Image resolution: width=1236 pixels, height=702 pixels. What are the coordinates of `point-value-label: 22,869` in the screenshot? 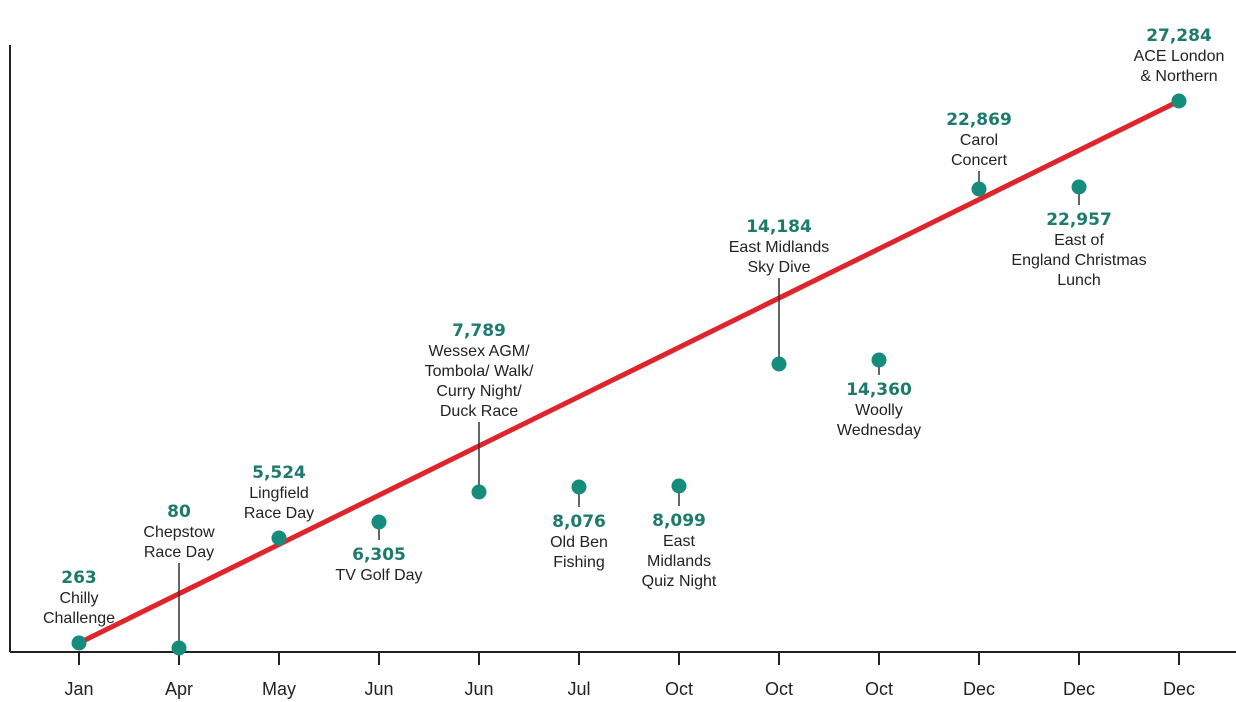 It's located at (979, 120).